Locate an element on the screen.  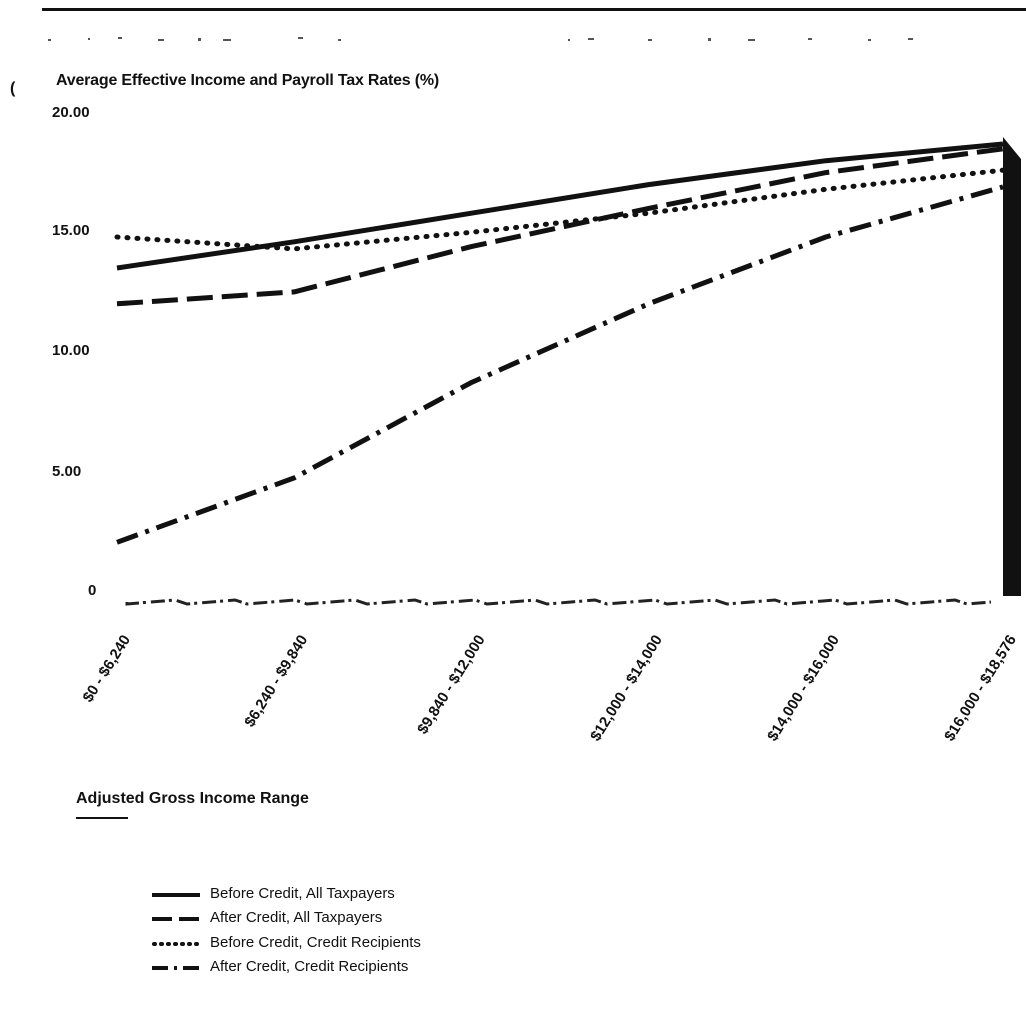
y-tick-label: 10.00 is located at coordinates (71, 350).